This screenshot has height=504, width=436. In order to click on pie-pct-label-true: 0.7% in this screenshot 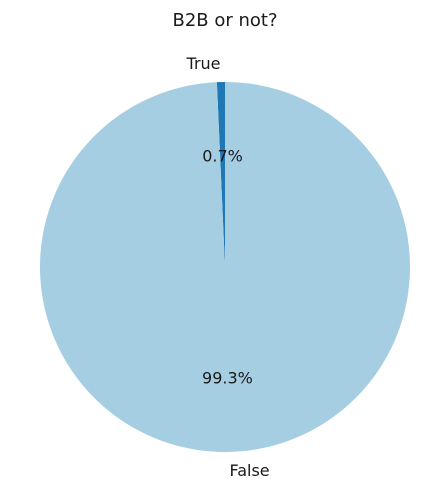, I will do `click(222, 156)`.